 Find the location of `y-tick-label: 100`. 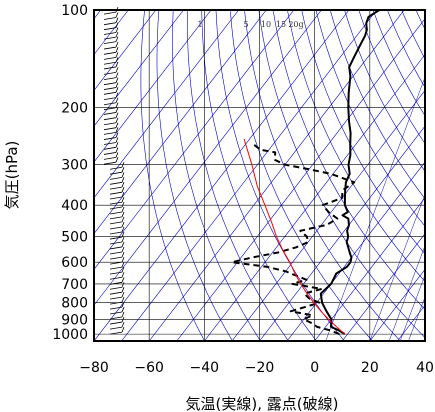

y-tick-label: 100 is located at coordinates (74, 11).